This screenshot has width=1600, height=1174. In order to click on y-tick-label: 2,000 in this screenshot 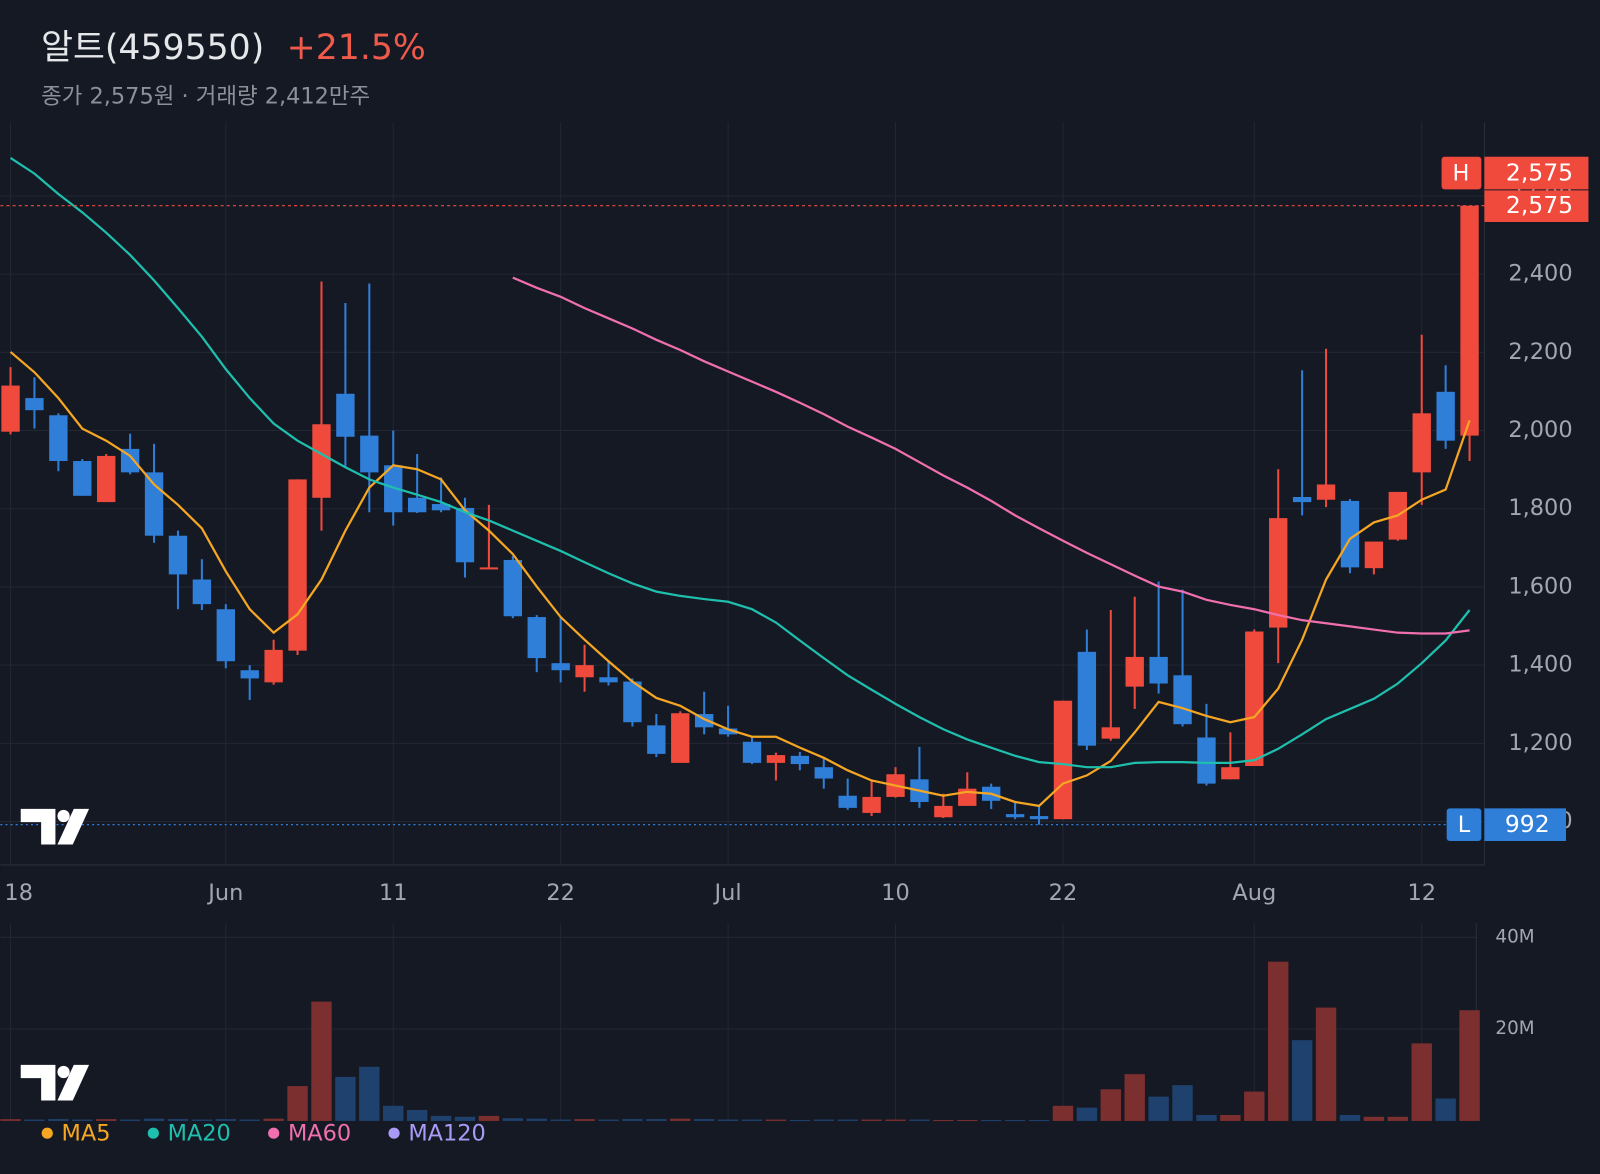, I will do `click(1540, 430)`.